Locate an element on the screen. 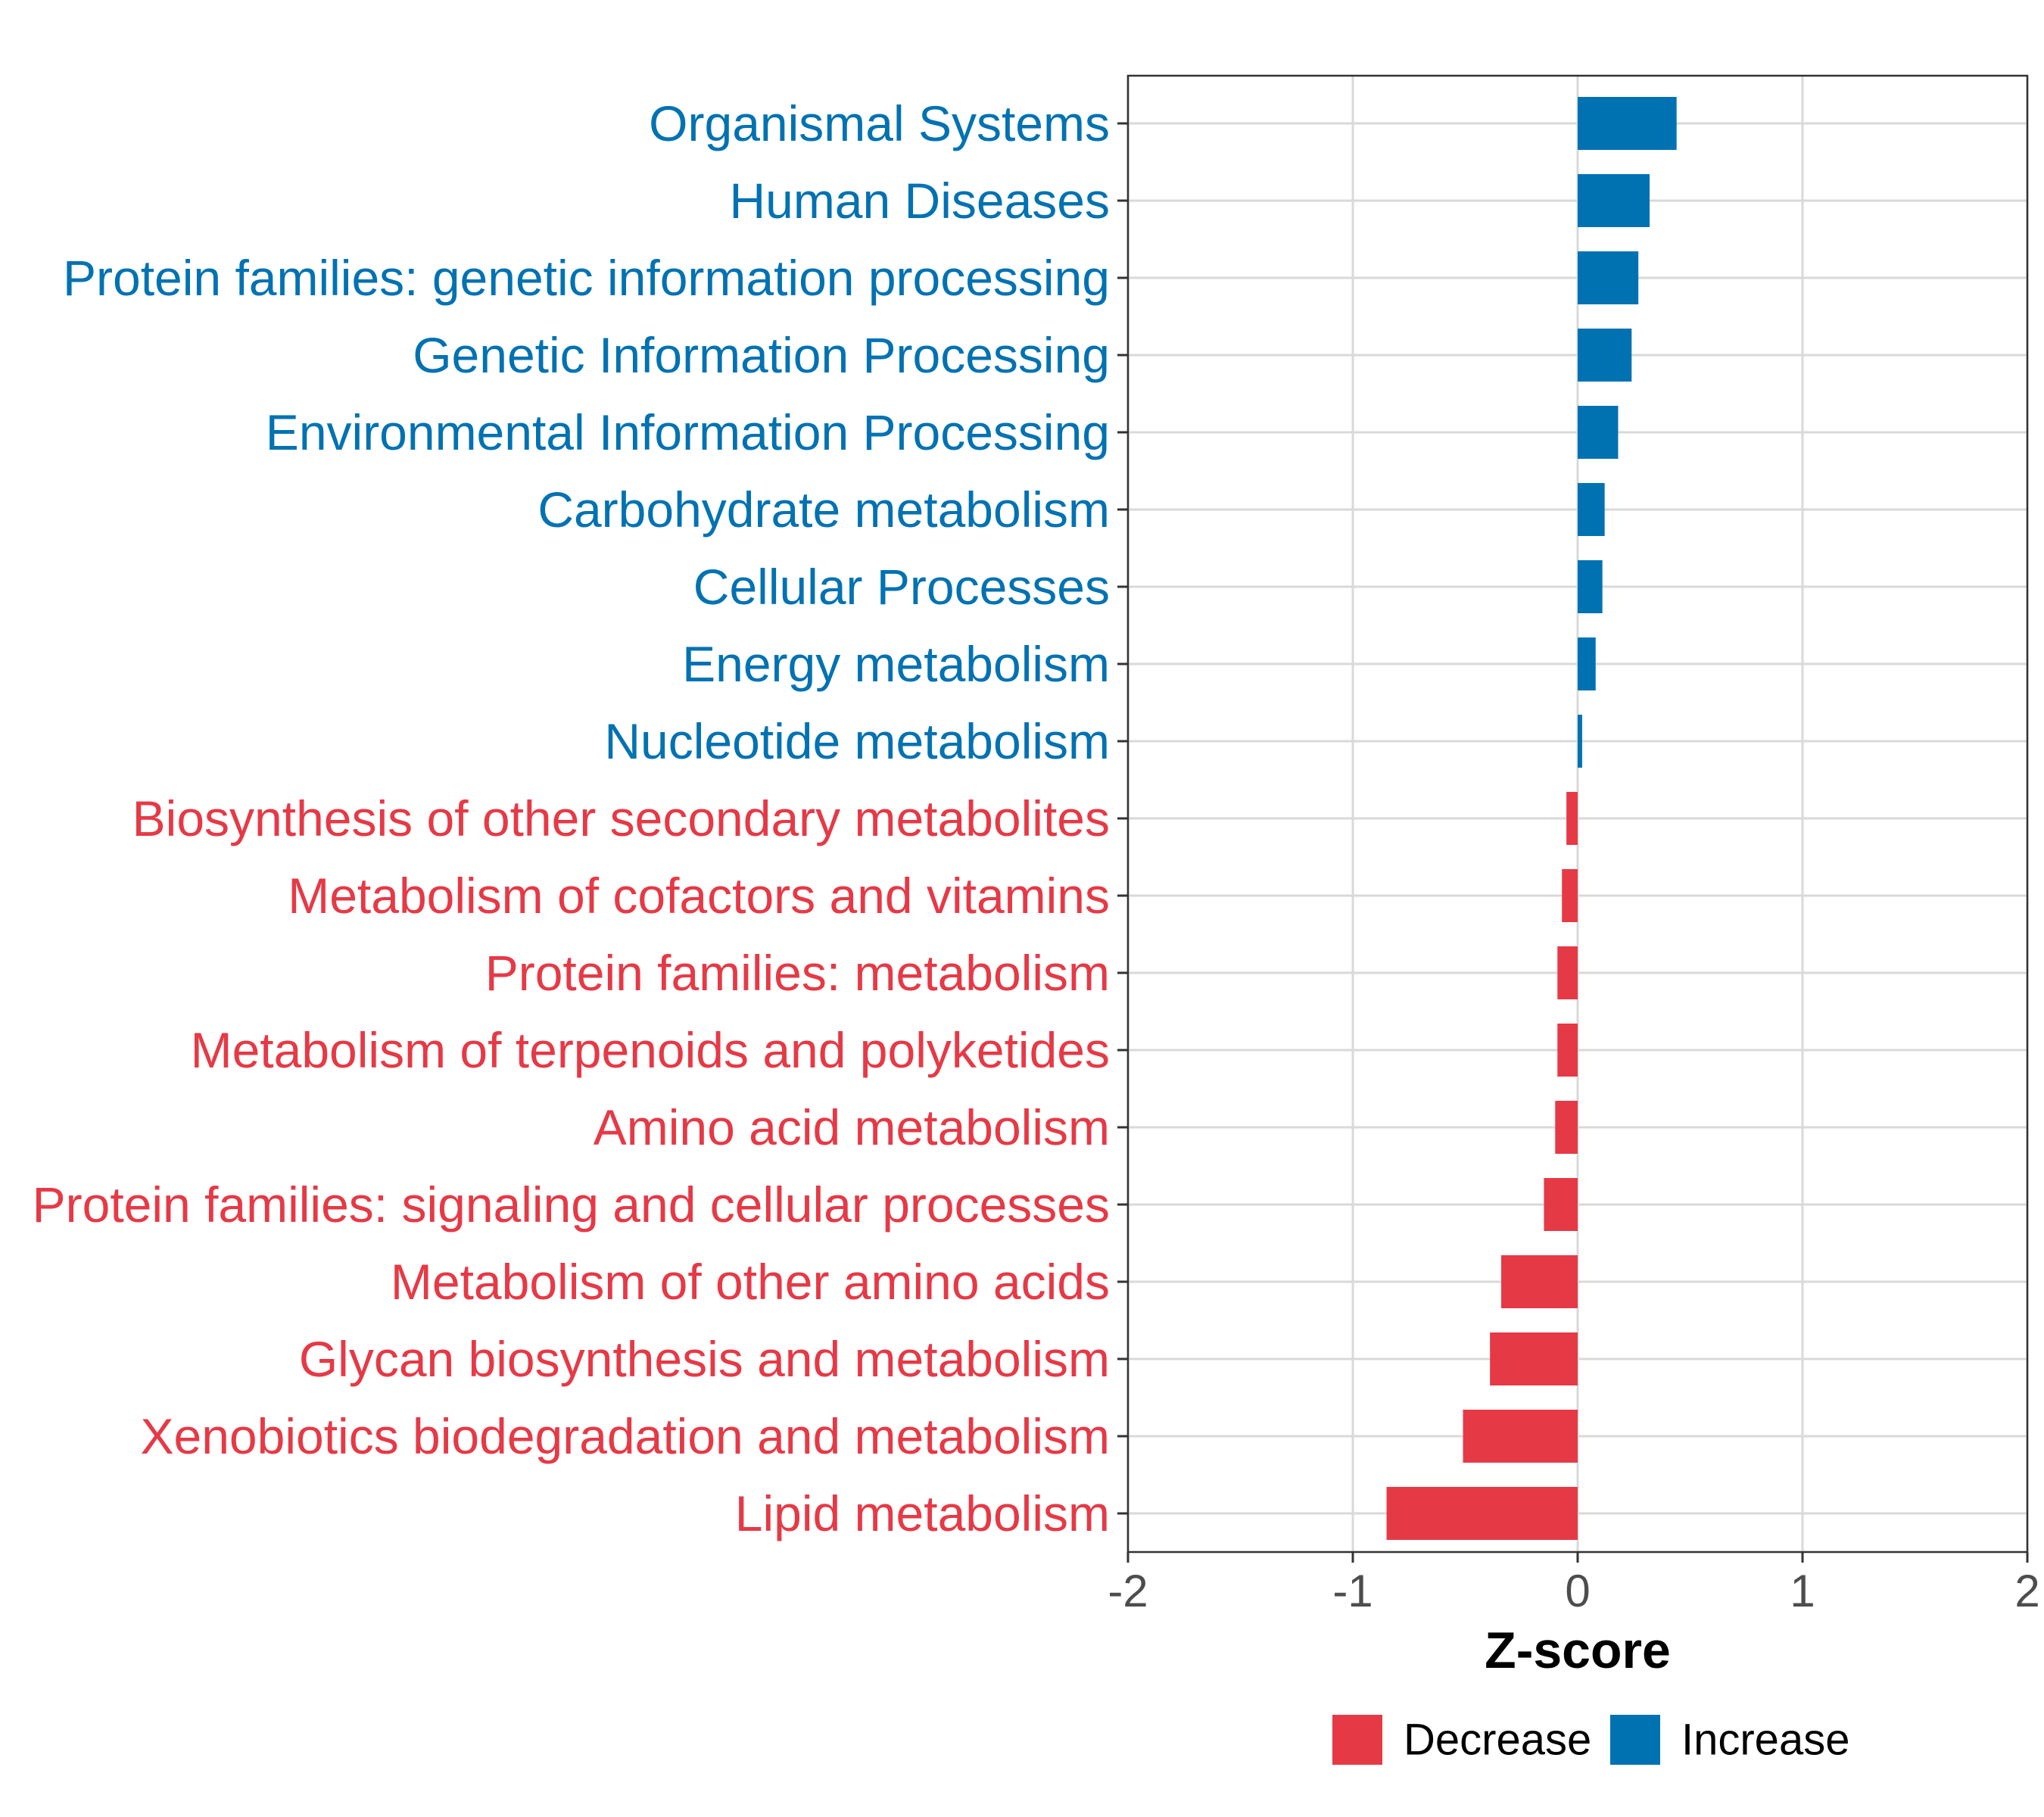  x-tick-label: -2 is located at coordinates (1128, 1591).